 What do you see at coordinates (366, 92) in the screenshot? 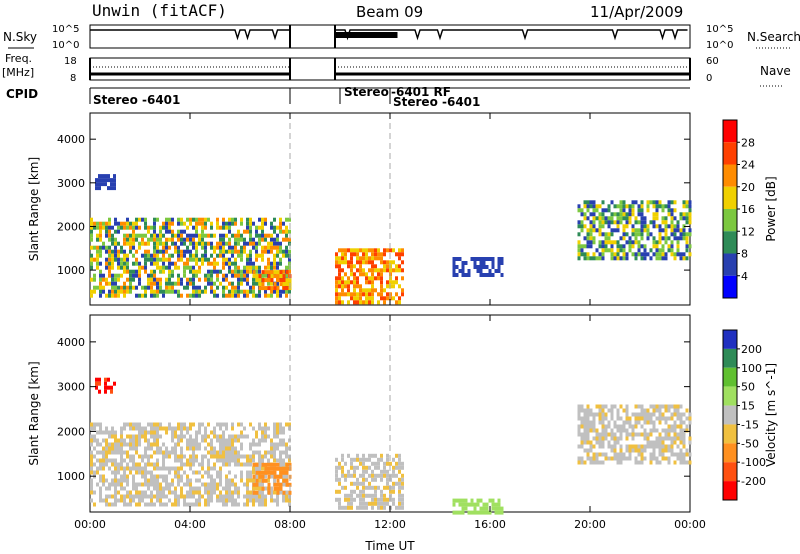
I see `cpid-segment-2: Stereo` at bounding box center [366, 92].